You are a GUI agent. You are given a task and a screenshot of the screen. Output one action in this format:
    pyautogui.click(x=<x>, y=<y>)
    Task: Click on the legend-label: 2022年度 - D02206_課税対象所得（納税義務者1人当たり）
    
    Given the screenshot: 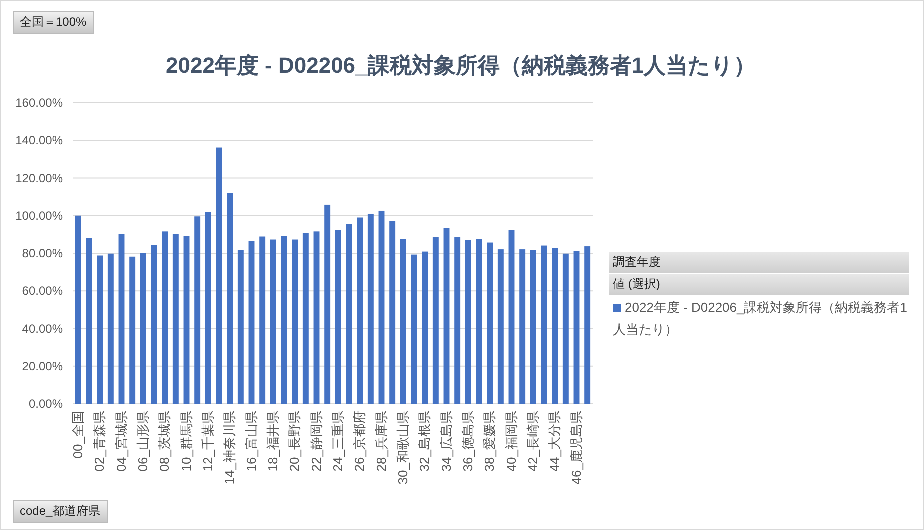 What is the action you would take?
    pyautogui.click(x=760, y=318)
    